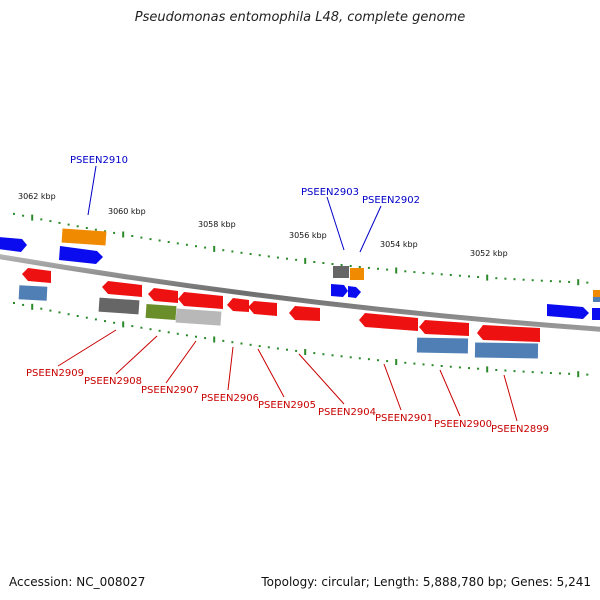 The height and width of the screenshot is (600, 600). What do you see at coordinates (230, 368) in the screenshot?
I see `leader-pseen2906` at bounding box center [230, 368].